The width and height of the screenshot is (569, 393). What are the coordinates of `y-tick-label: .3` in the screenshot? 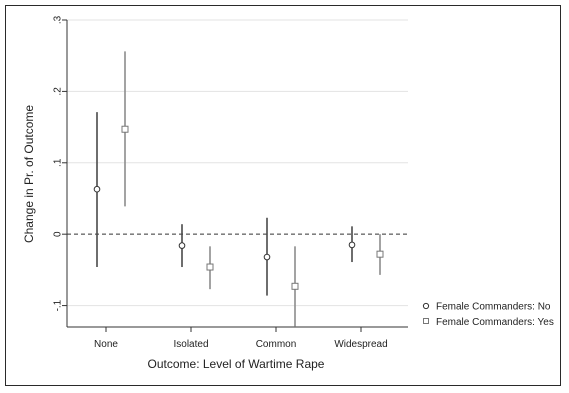 It's located at (58, 19).